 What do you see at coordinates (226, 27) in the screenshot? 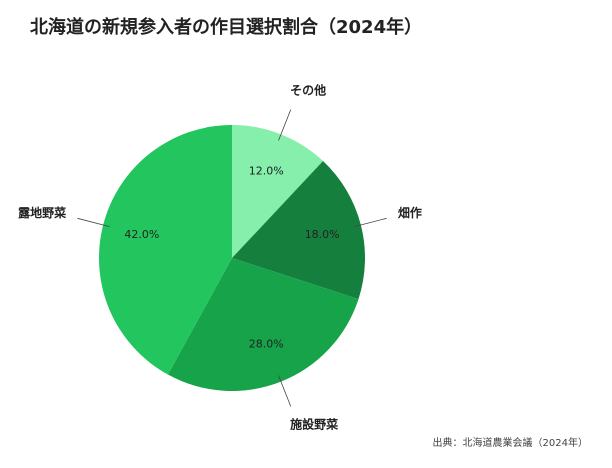
I see `chart-title: 北海道の新規参入者の作目選択割合（2024年）` at bounding box center [226, 27].